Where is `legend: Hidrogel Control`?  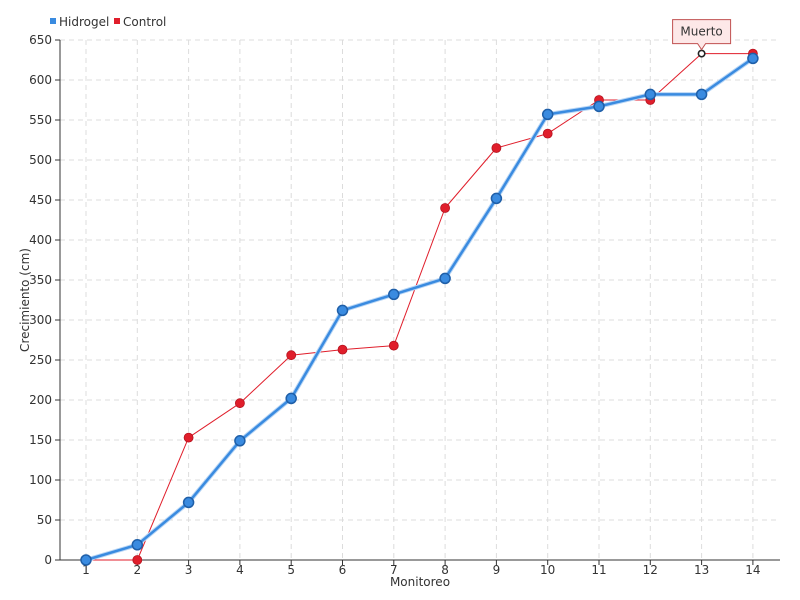 legend: Hidrogel Control is located at coordinates (108, 22).